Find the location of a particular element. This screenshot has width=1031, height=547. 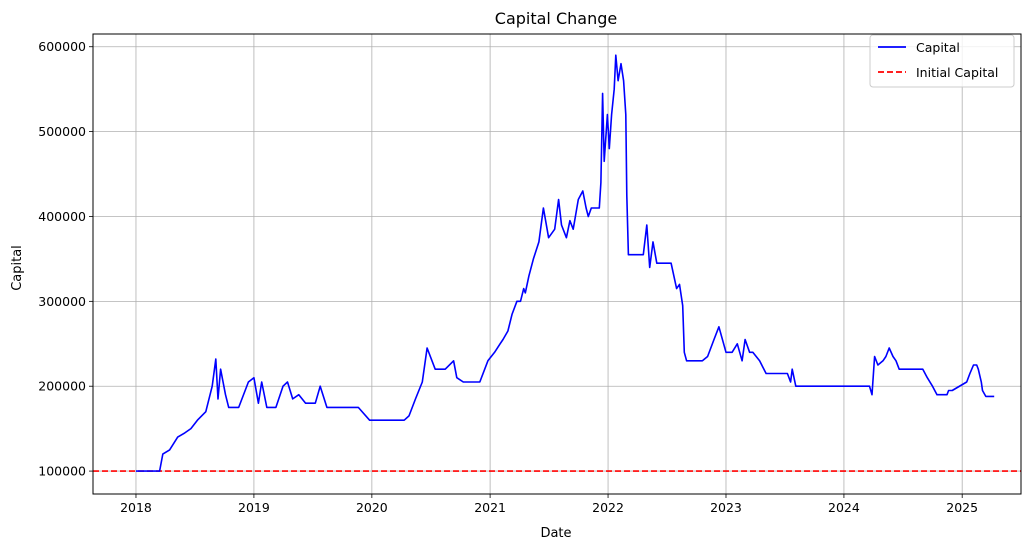

x-tick-label: 2024 is located at coordinates (844, 507).